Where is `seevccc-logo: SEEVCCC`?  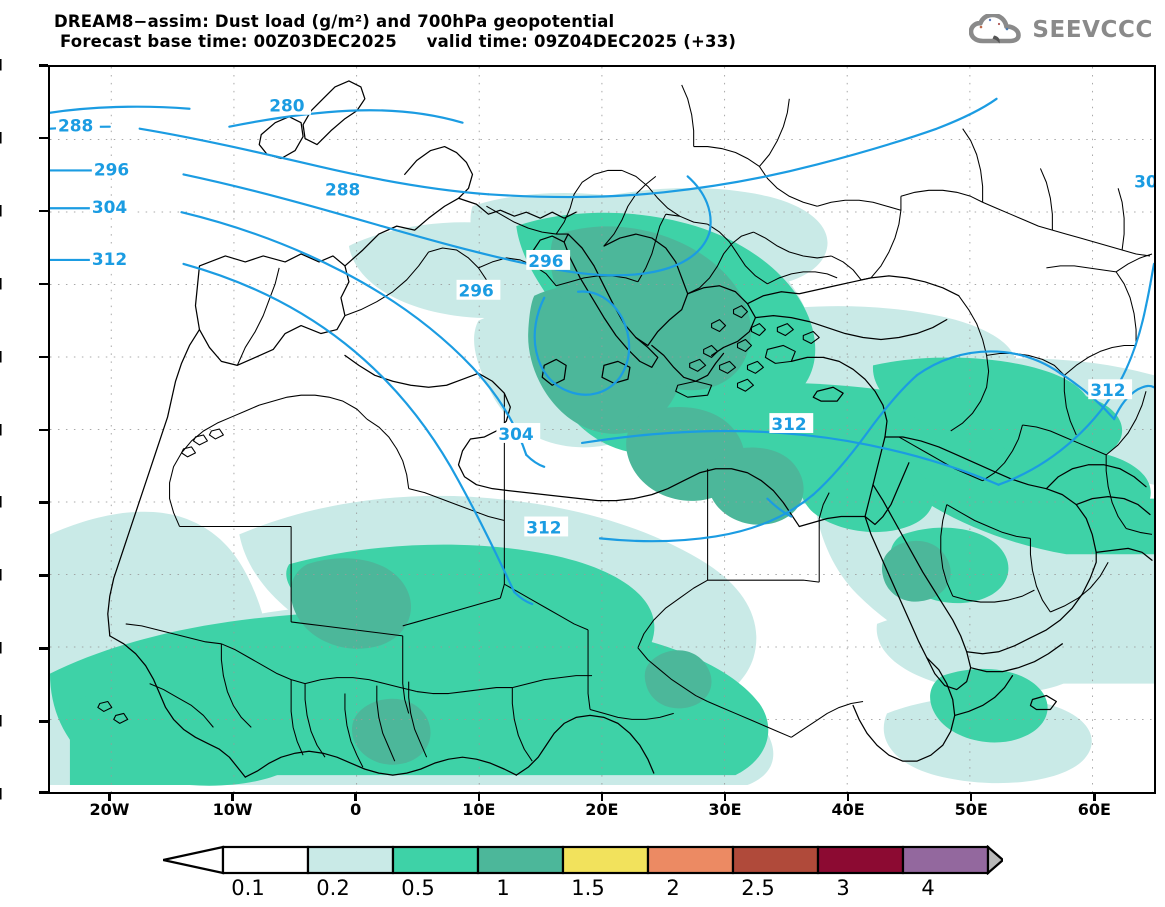
seevccc-logo: SEEVCCC is located at coordinates (1061, 30).